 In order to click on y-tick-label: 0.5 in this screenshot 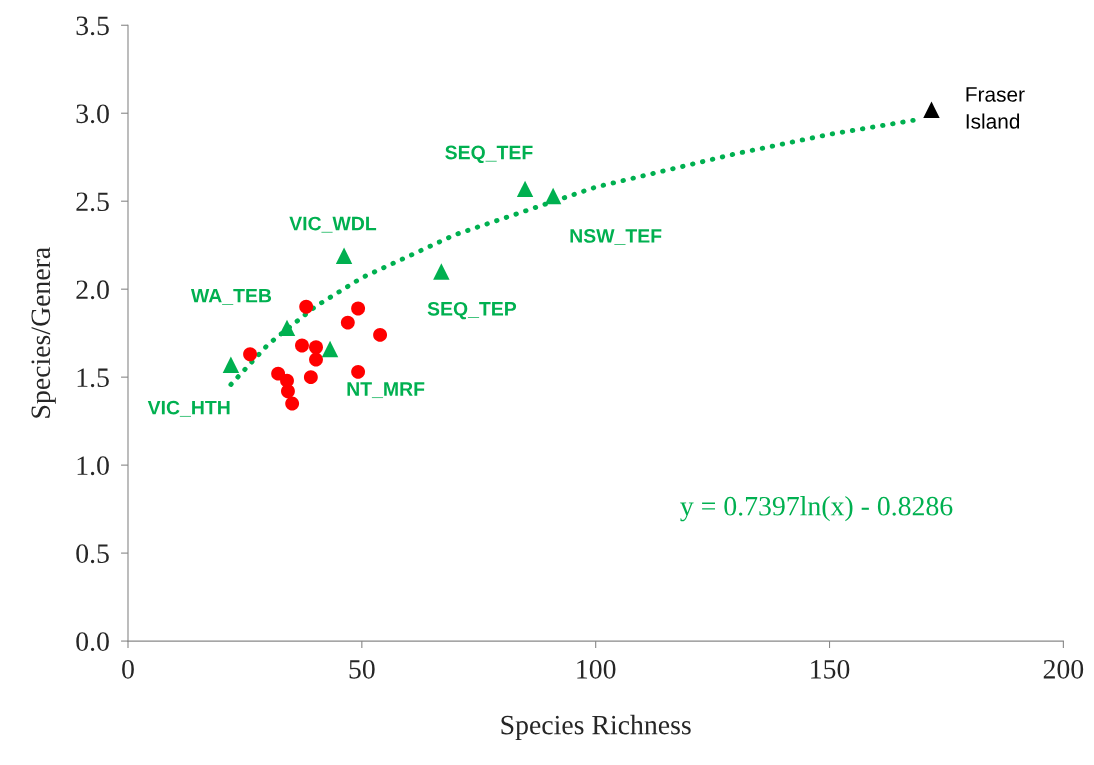, I will do `click(92, 554)`.